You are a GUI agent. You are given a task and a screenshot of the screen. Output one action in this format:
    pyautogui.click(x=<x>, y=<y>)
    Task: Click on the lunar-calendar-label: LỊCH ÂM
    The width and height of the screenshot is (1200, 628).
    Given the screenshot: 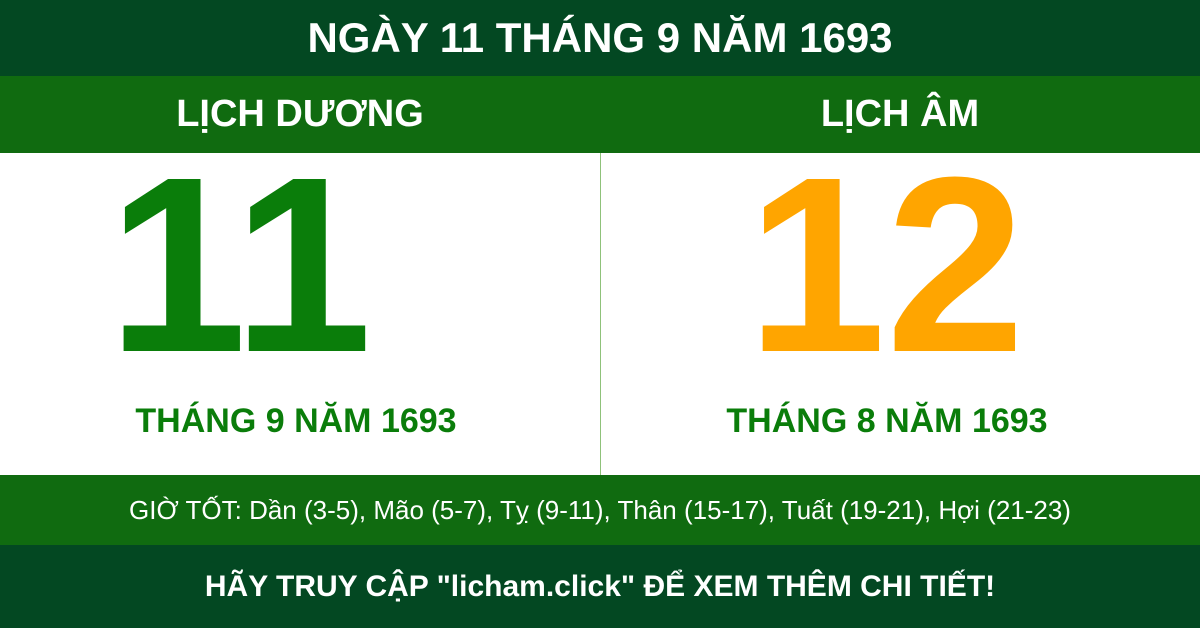 What is the action you would take?
    pyautogui.click(x=900, y=114)
    